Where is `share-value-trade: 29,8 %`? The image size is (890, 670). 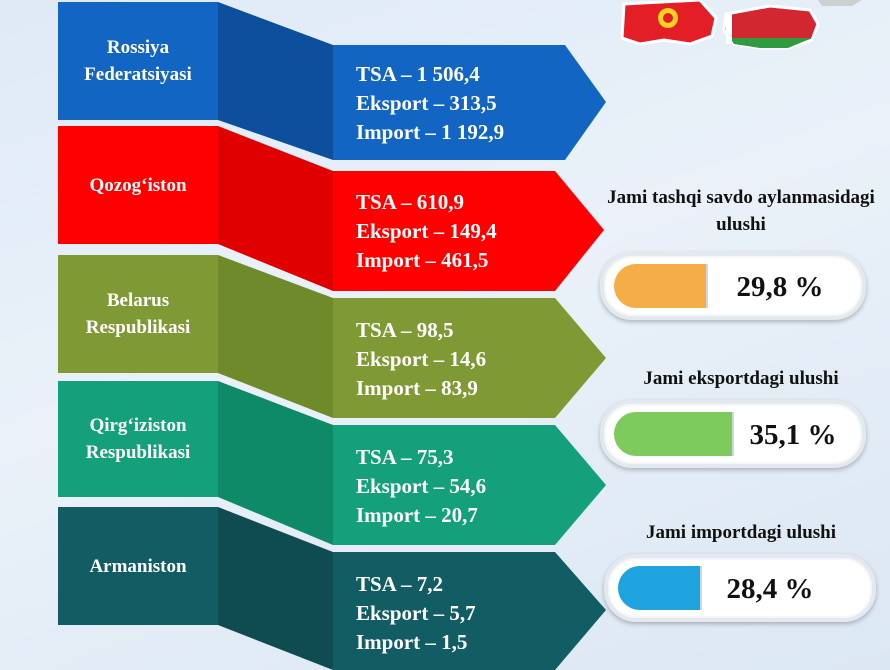
share-value-trade: 29,8 % is located at coordinates (780, 287).